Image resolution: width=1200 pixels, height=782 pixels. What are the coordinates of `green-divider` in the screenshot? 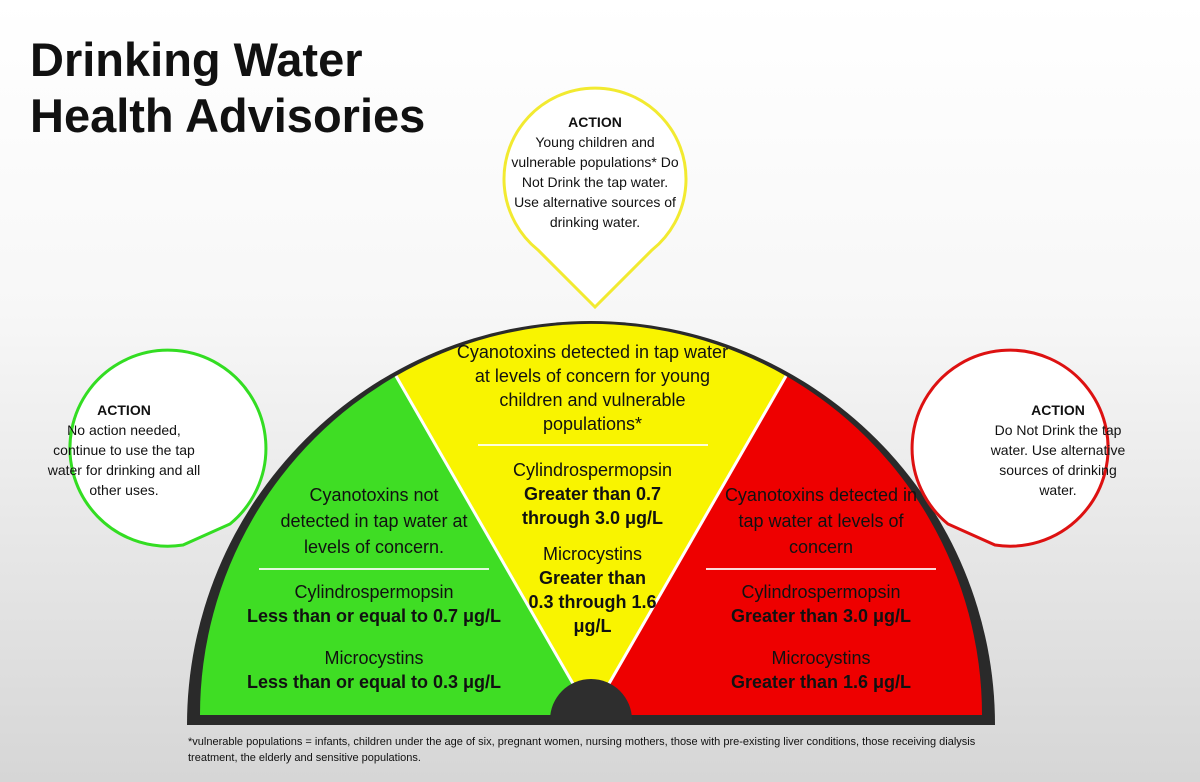 It's located at (374, 569).